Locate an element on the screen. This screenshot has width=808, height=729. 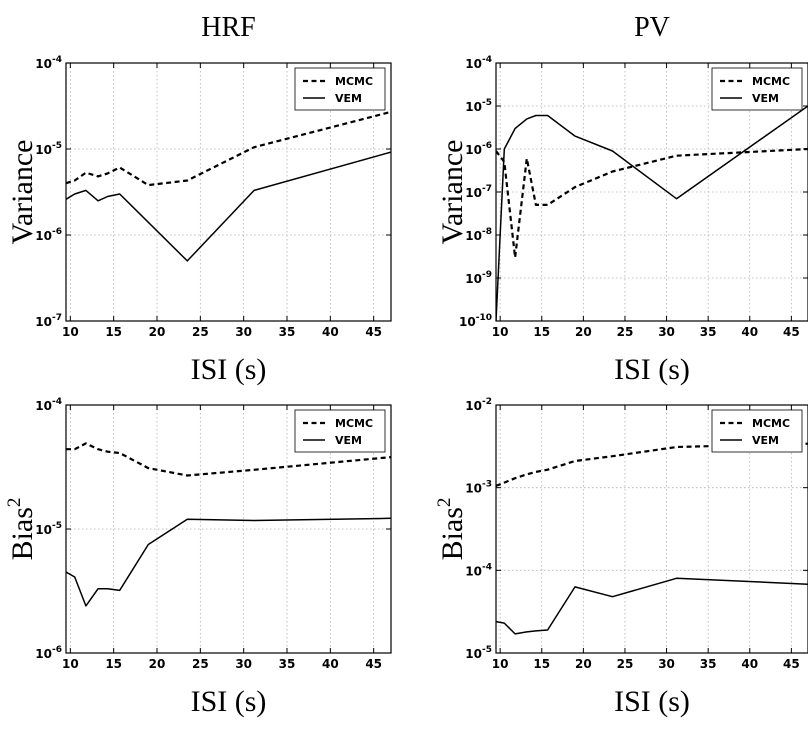
y-tick-label: 10⁻³ is located at coordinates (478, 488).